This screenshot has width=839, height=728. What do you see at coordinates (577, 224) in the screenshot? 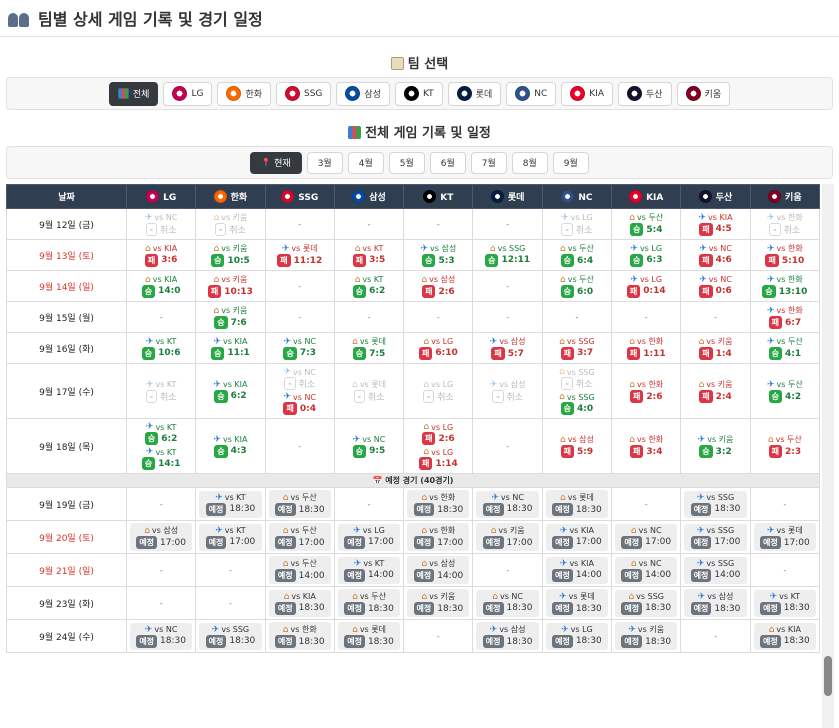
I see `game-entry: ✈ vs LG - 취소` at bounding box center [577, 224].